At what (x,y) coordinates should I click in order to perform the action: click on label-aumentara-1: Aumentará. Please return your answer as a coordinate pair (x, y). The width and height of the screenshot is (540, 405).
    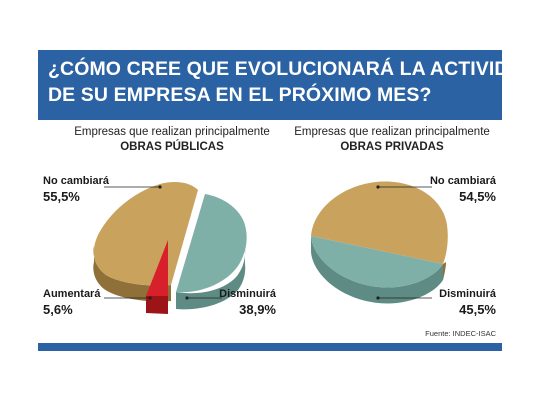
    Looking at the image, I should click on (72, 294).